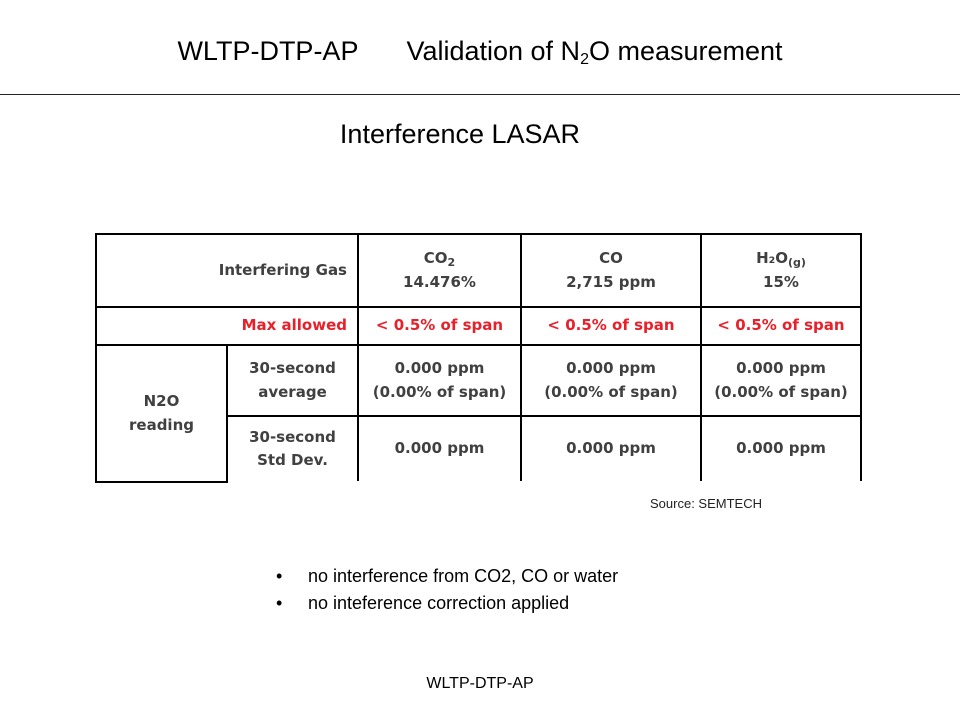  I want to click on std-dev-co2: 0.000 ppm, so click(439, 449).